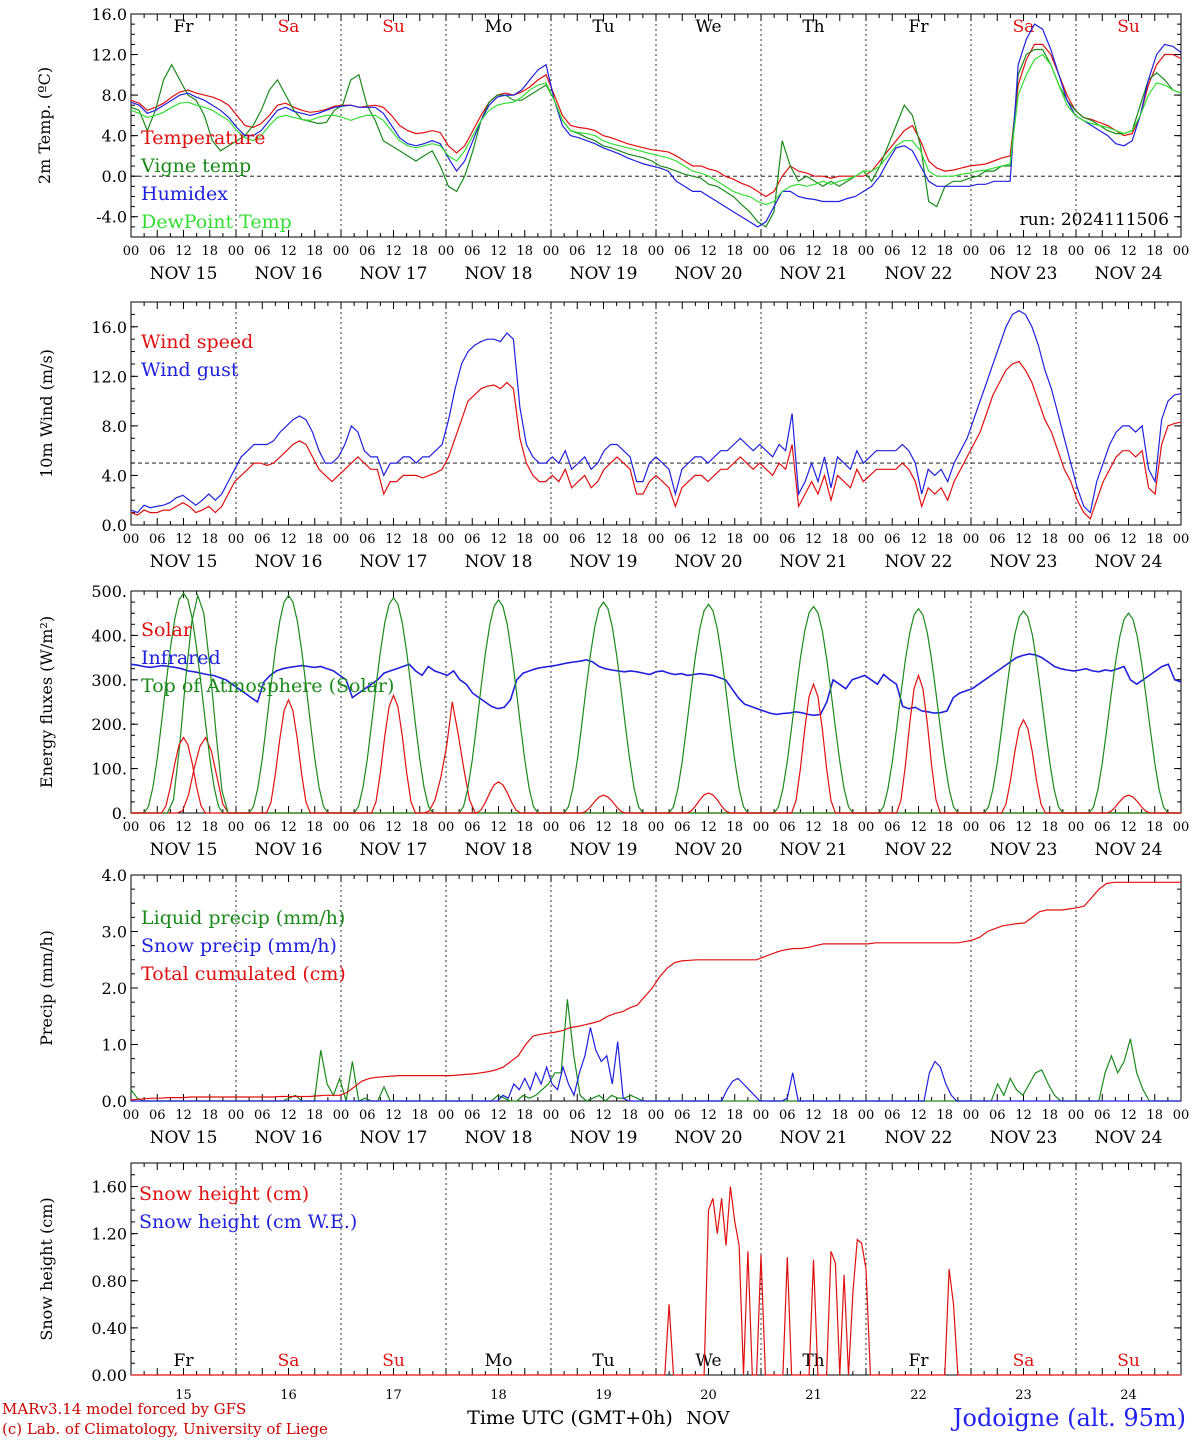  Describe the element at coordinates (919, 27) in the screenshot. I see `weekday-label: Fr` at that location.